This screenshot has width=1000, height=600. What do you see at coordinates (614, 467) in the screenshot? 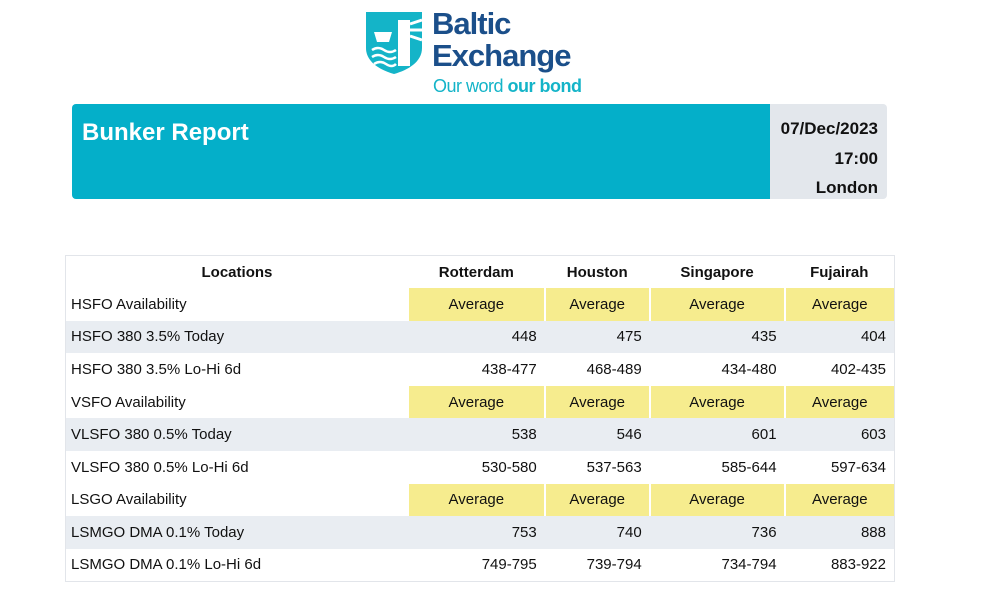
I see `price-cell: 537-563` at bounding box center [614, 467].